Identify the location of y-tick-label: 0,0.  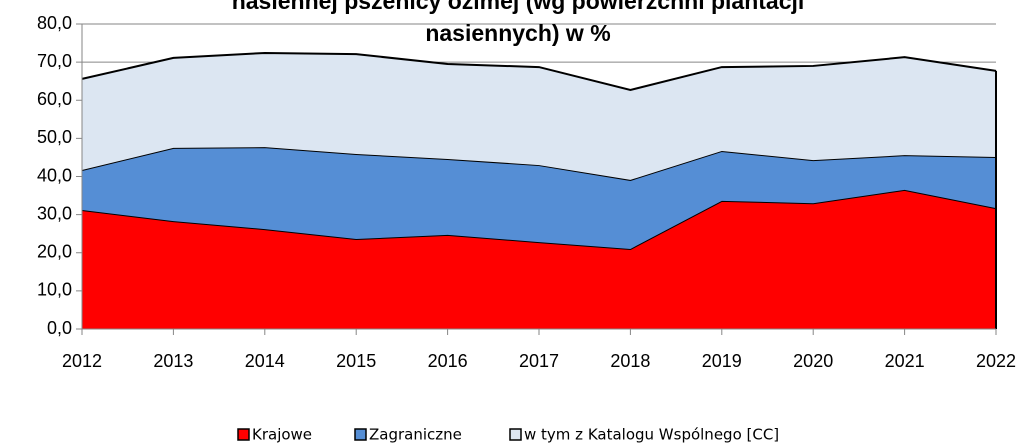
(59, 328).